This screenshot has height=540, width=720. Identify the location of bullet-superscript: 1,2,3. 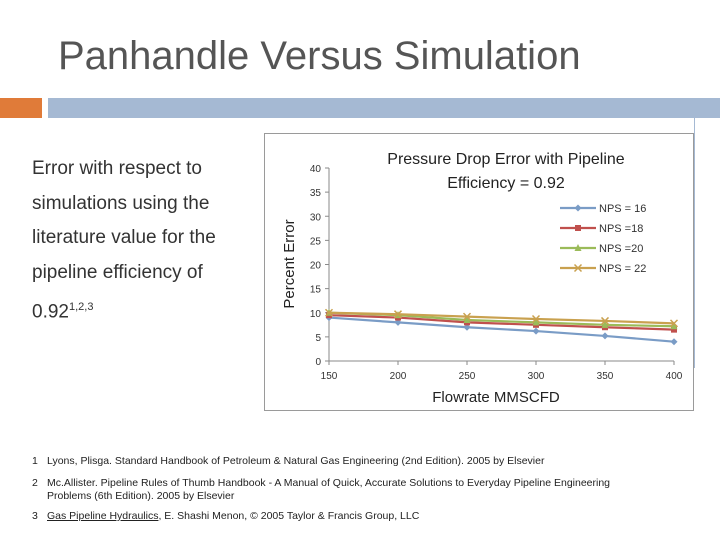
(81, 307).